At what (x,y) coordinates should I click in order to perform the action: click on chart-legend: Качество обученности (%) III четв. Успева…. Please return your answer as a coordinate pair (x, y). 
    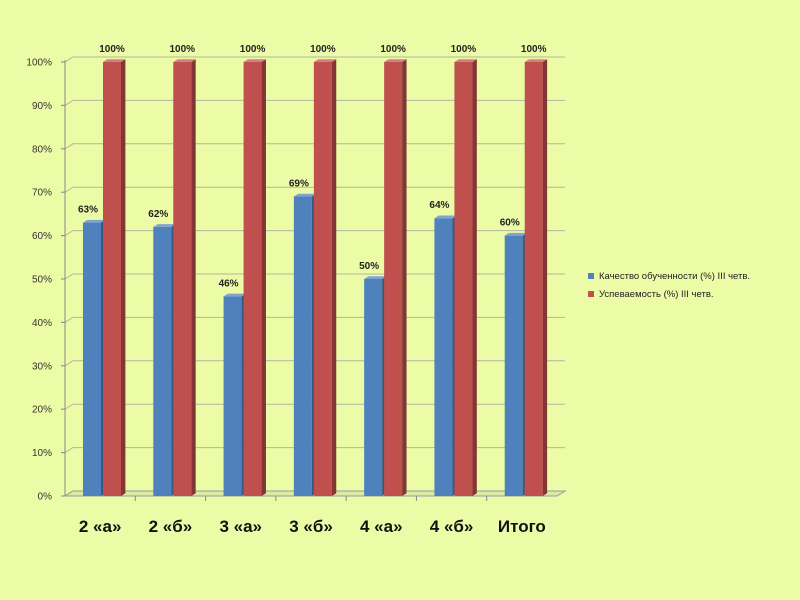
    Looking at the image, I should click on (669, 285).